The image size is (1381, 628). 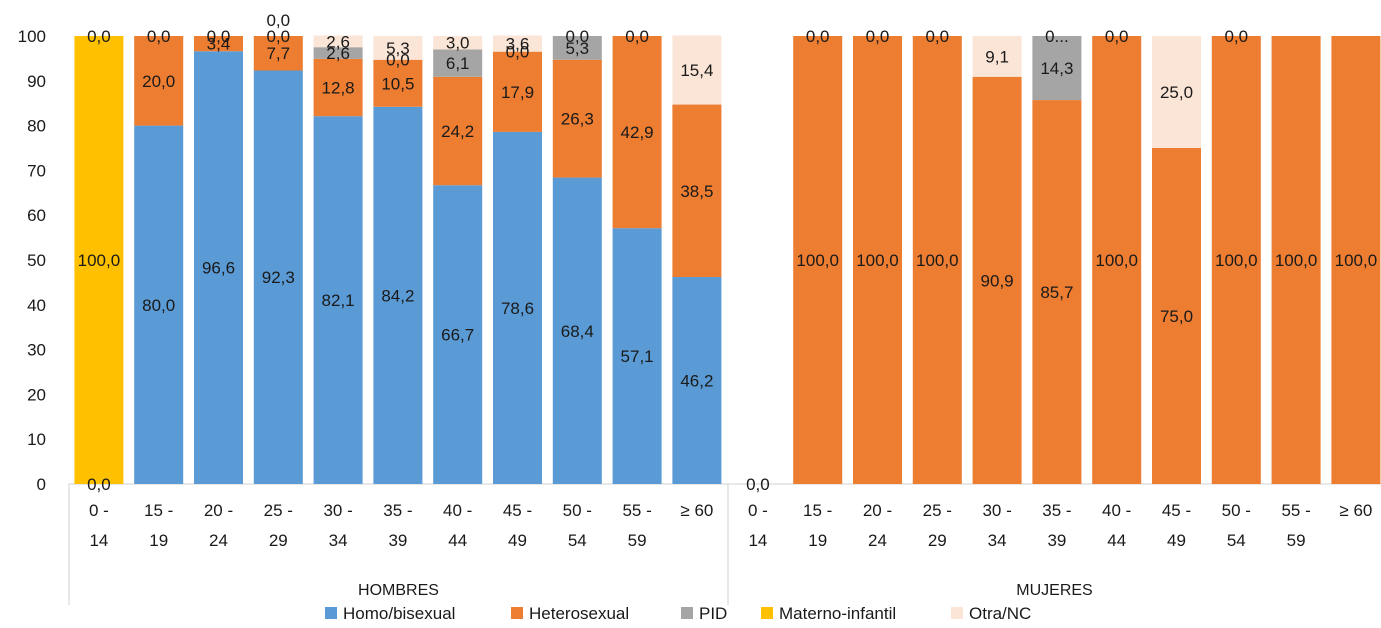 I want to click on data-label: 14,3, so click(x=1056, y=68).